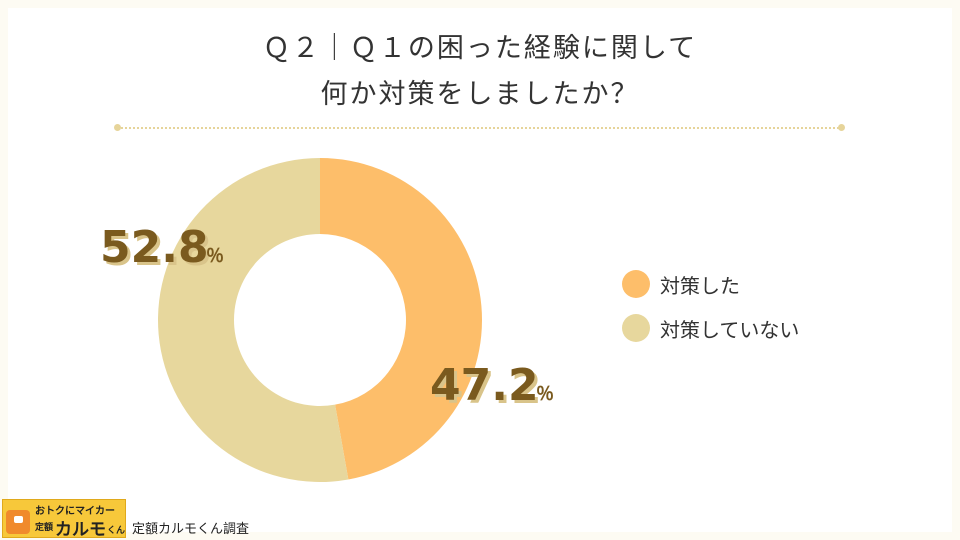 This screenshot has height=540, width=960. Describe the element at coordinates (116, 531) in the screenshot. I see `logo-kun-text: くん` at that location.